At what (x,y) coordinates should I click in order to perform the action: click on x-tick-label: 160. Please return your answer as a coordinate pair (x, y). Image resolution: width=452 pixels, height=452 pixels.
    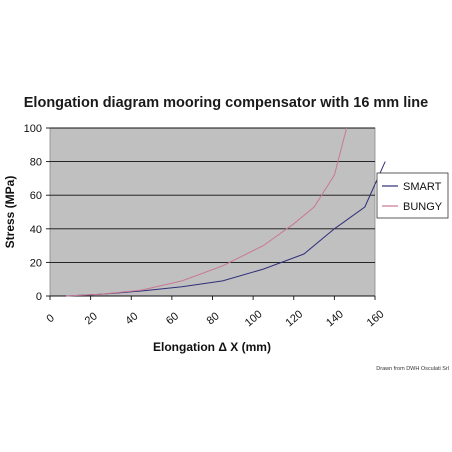
    Looking at the image, I should click on (376, 318).